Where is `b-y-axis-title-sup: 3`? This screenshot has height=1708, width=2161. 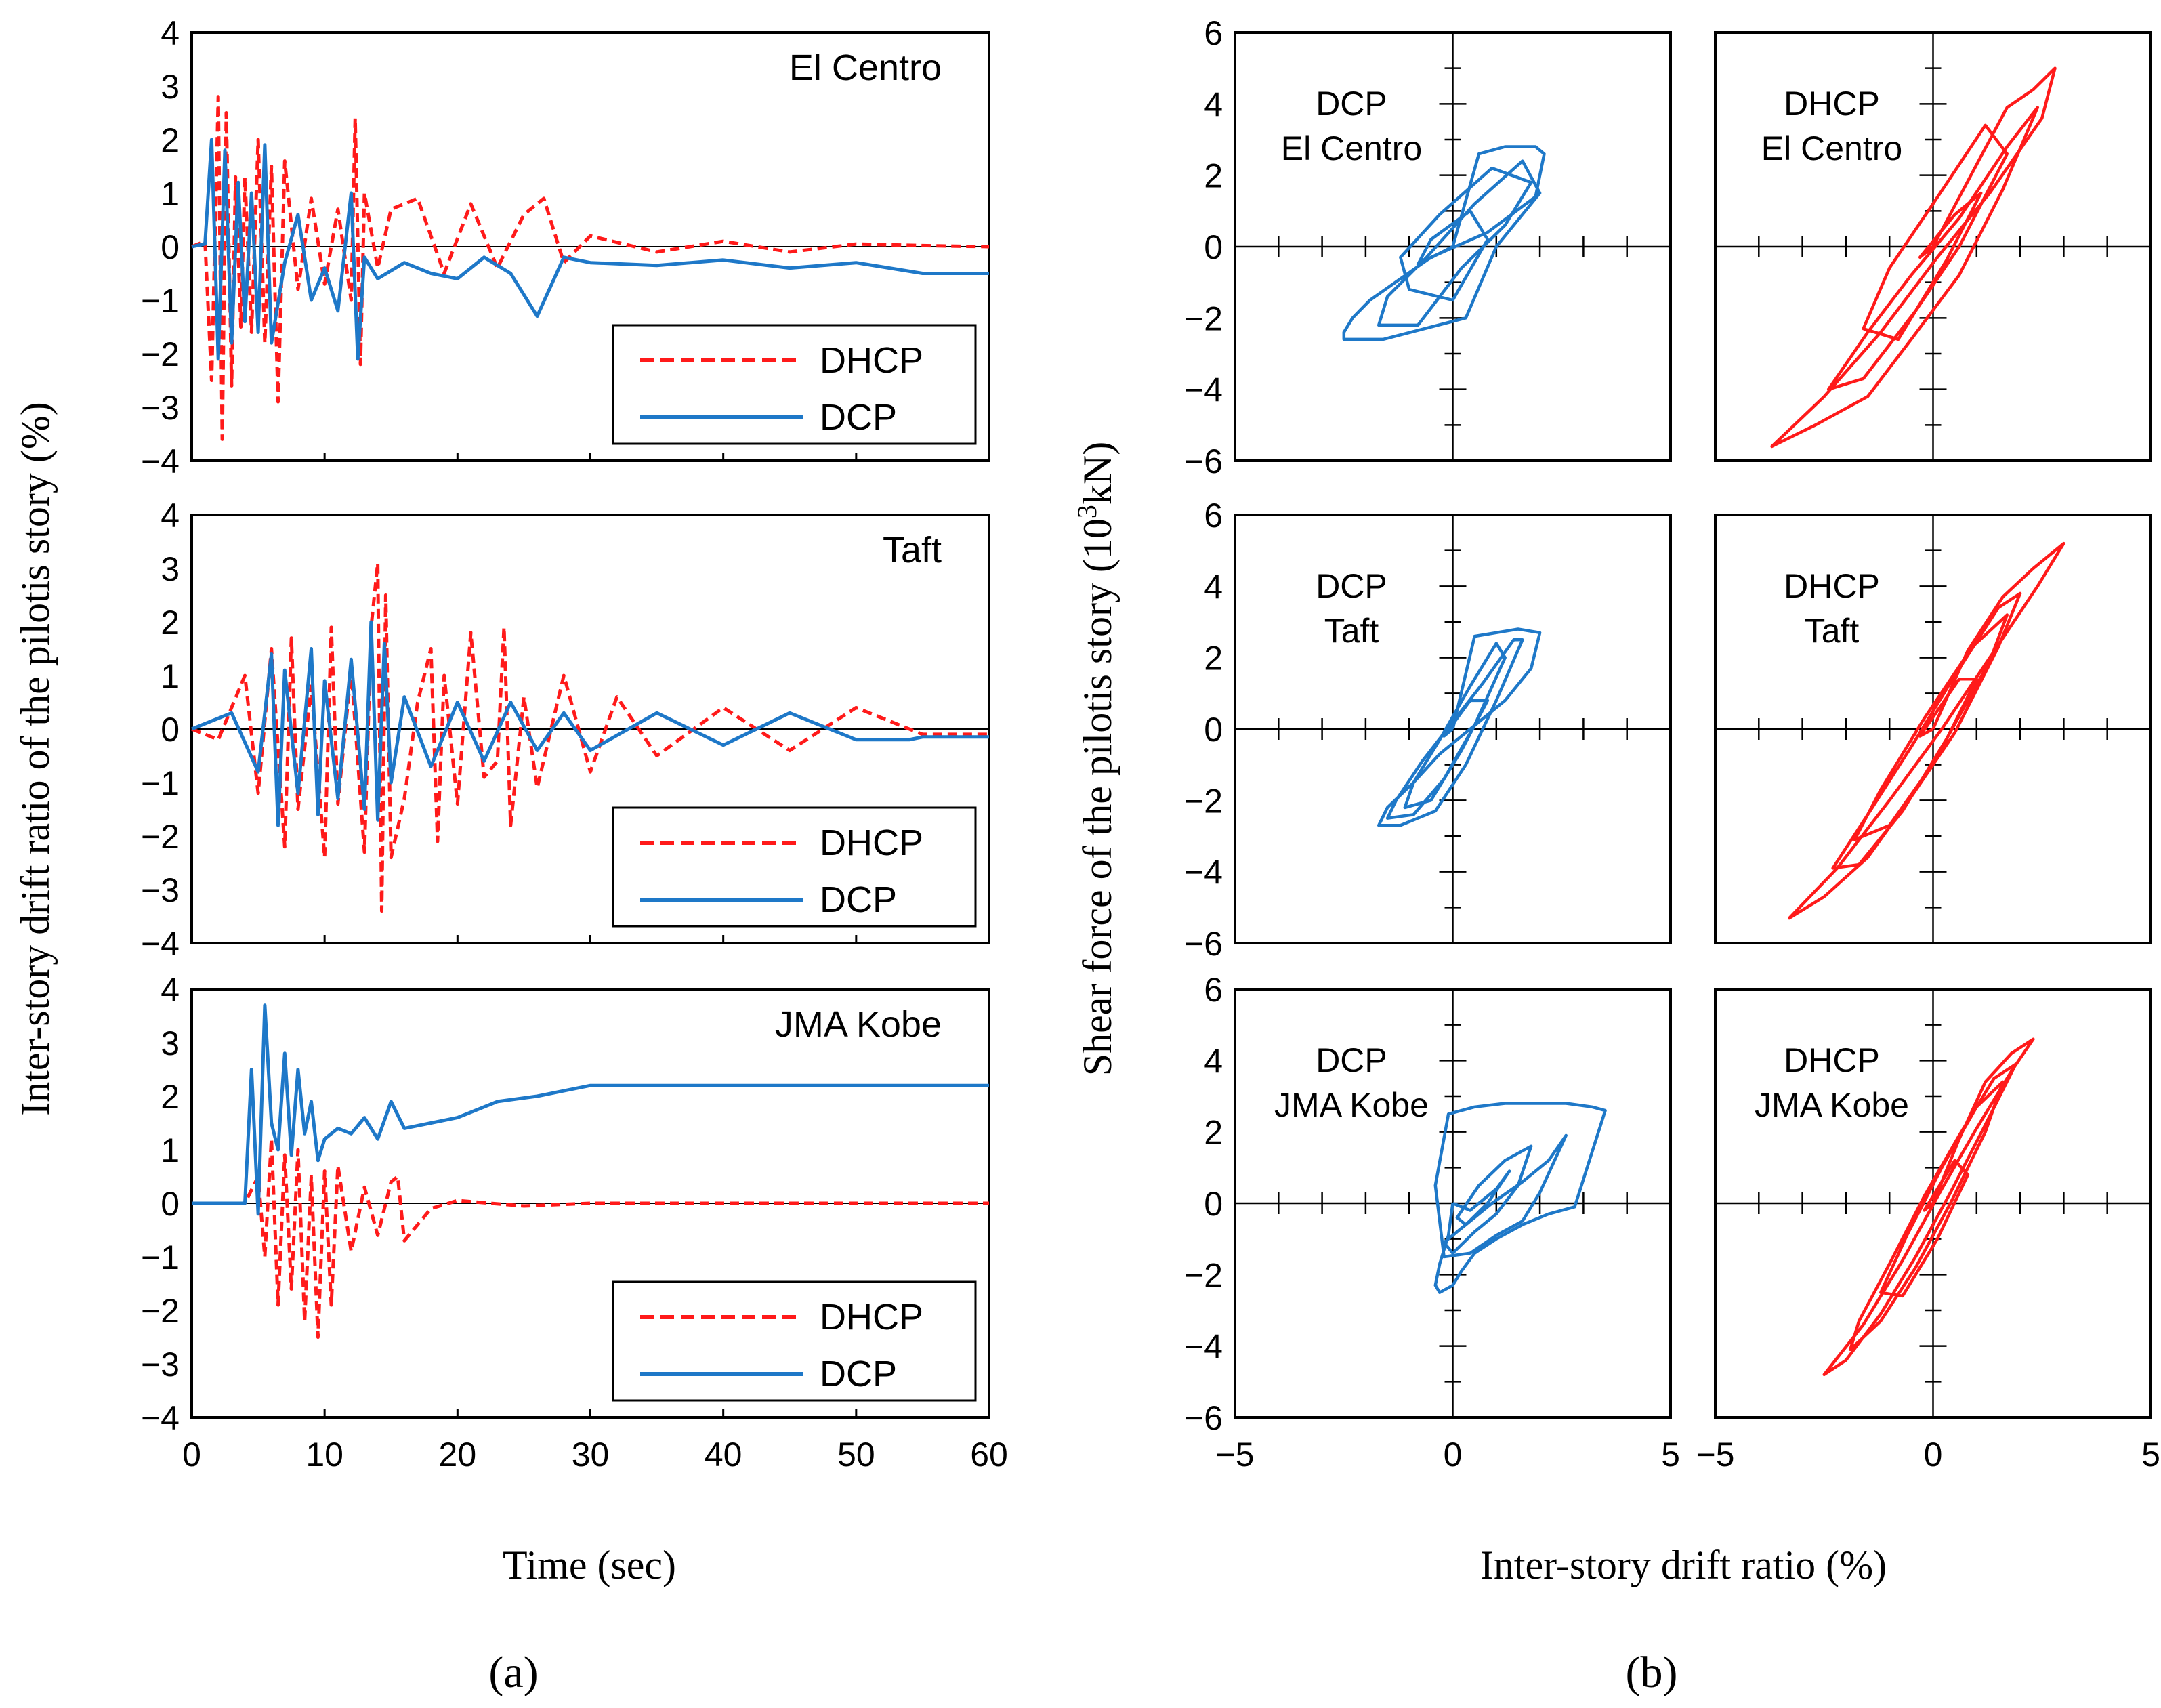 b-y-axis-title-sup: 3 is located at coordinates (1087, 511).